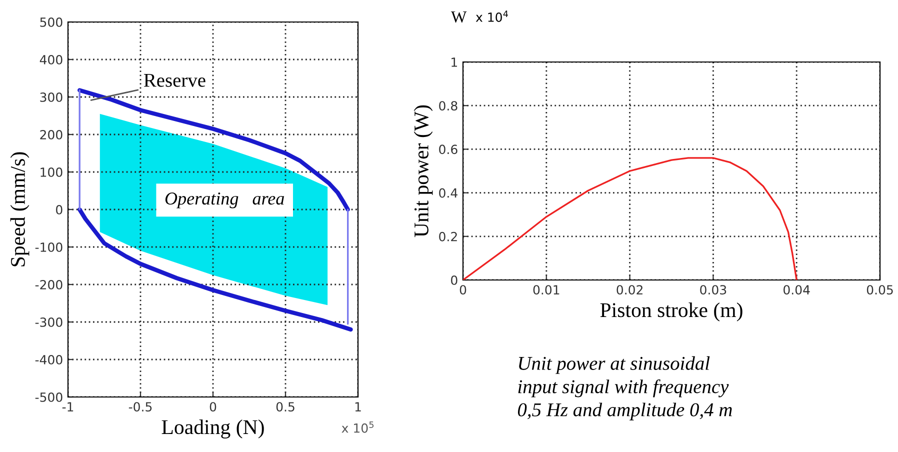  What do you see at coordinates (448, 237) in the screenshot?
I see `y-tick-label: 0.2` at bounding box center [448, 237].